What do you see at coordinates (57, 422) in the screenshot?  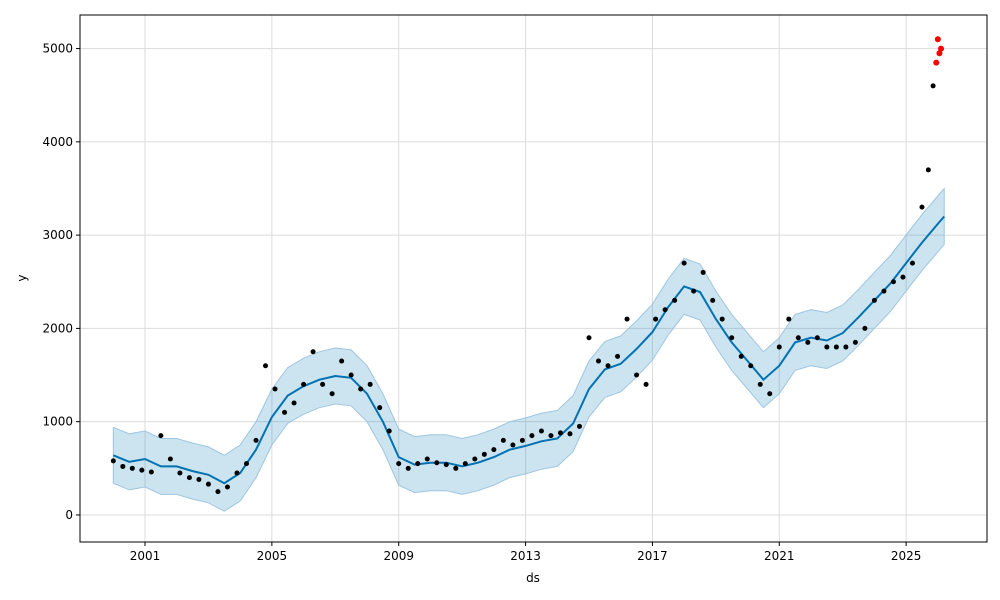 I see `y-tick-label: 1000` at bounding box center [57, 422].